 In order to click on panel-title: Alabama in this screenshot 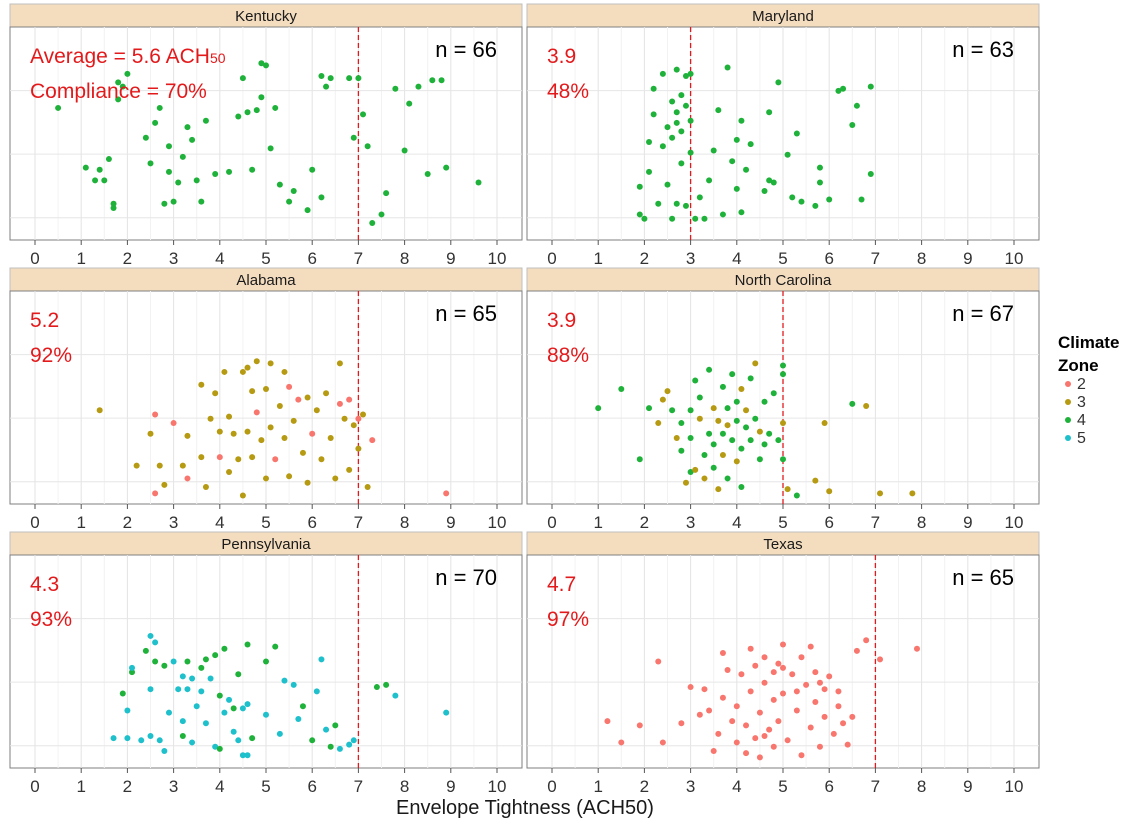, I will do `click(266, 280)`.